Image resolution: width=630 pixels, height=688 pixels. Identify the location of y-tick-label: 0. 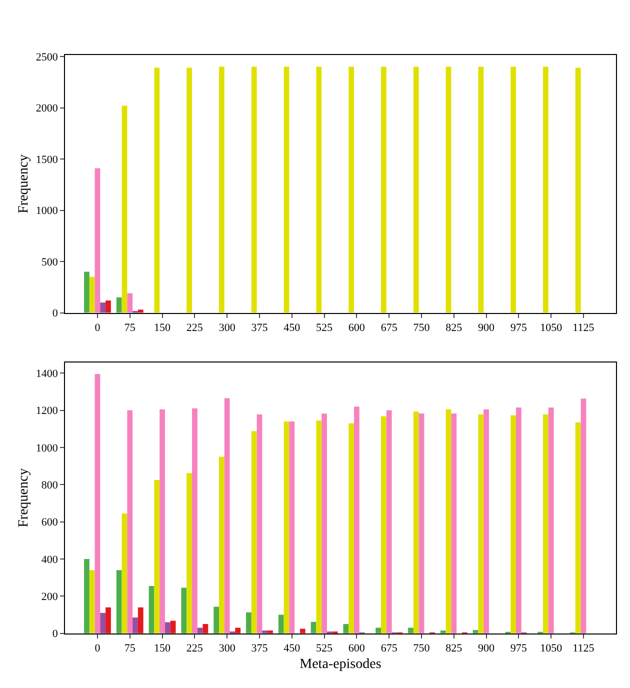
(55, 634).